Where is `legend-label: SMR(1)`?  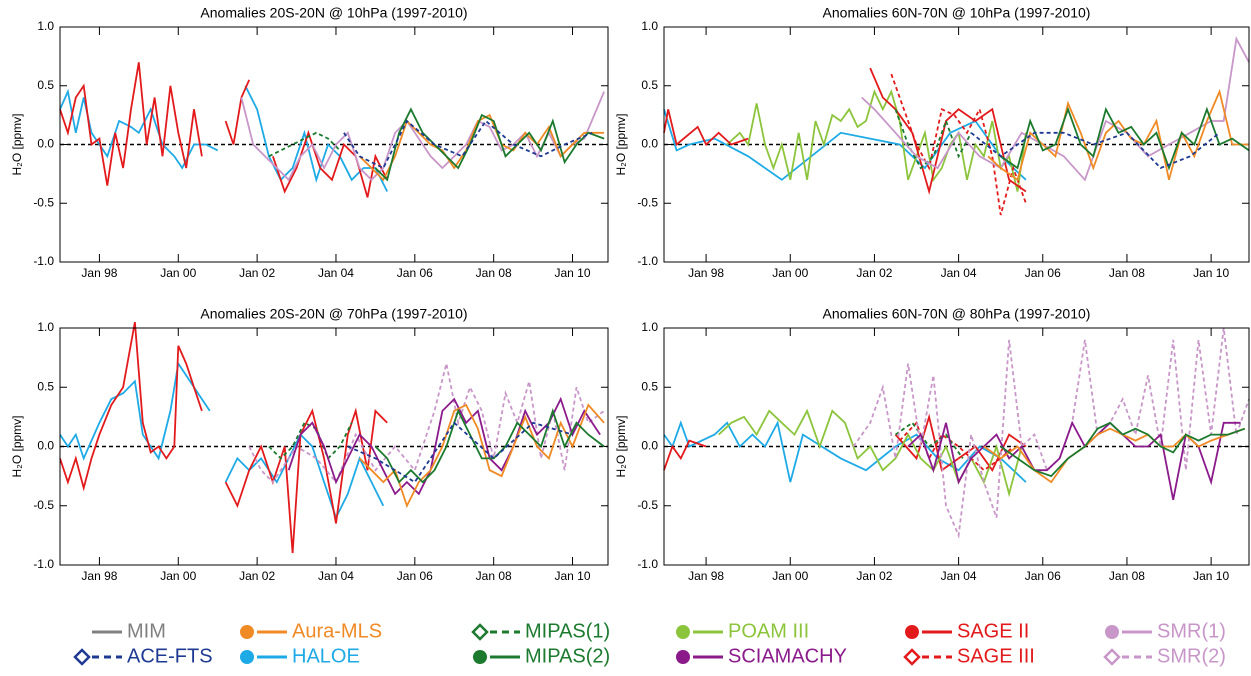
legend-label: SMR(1) is located at coordinates (1191, 631).